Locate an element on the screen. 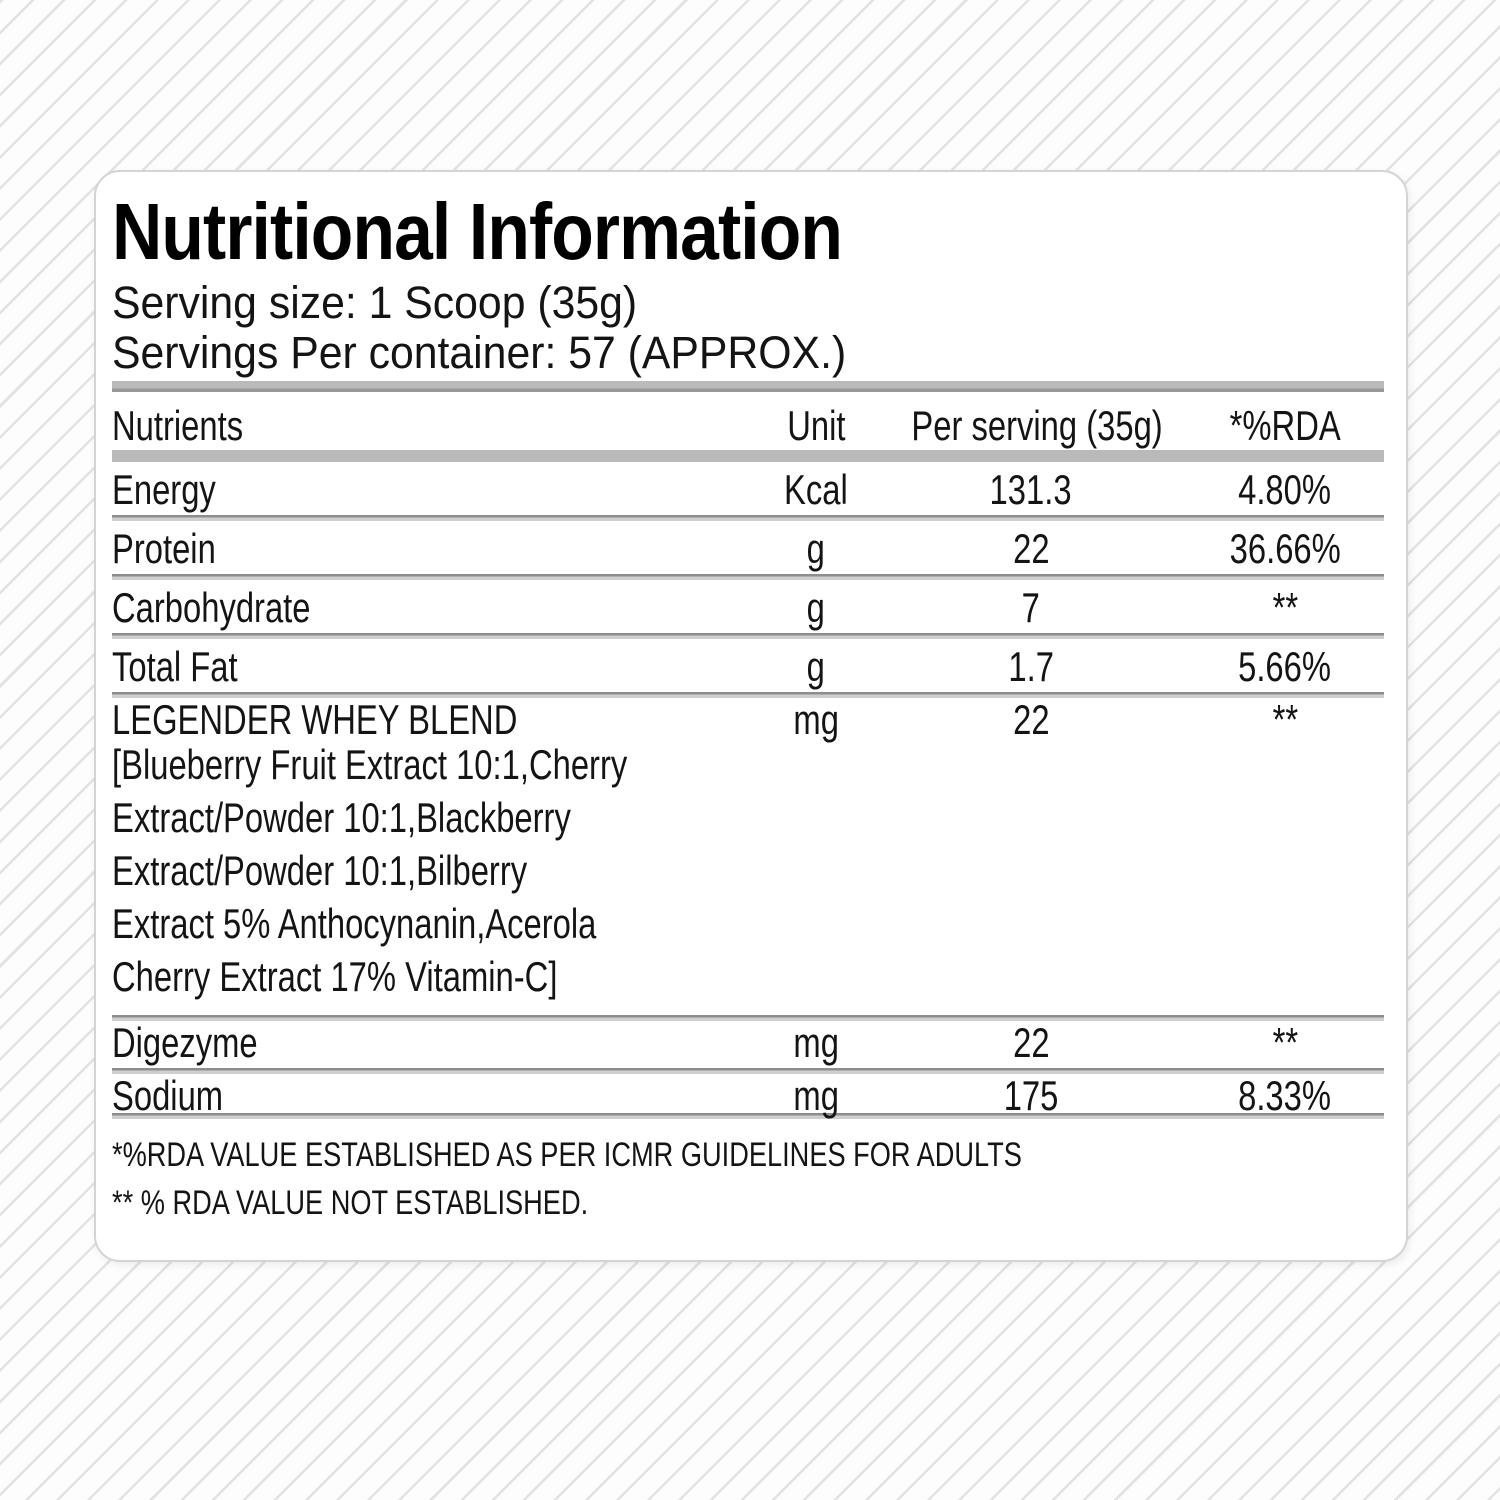  table-row-digezyme: Digezyme mg 22 ** is located at coordinates (748, 1043).